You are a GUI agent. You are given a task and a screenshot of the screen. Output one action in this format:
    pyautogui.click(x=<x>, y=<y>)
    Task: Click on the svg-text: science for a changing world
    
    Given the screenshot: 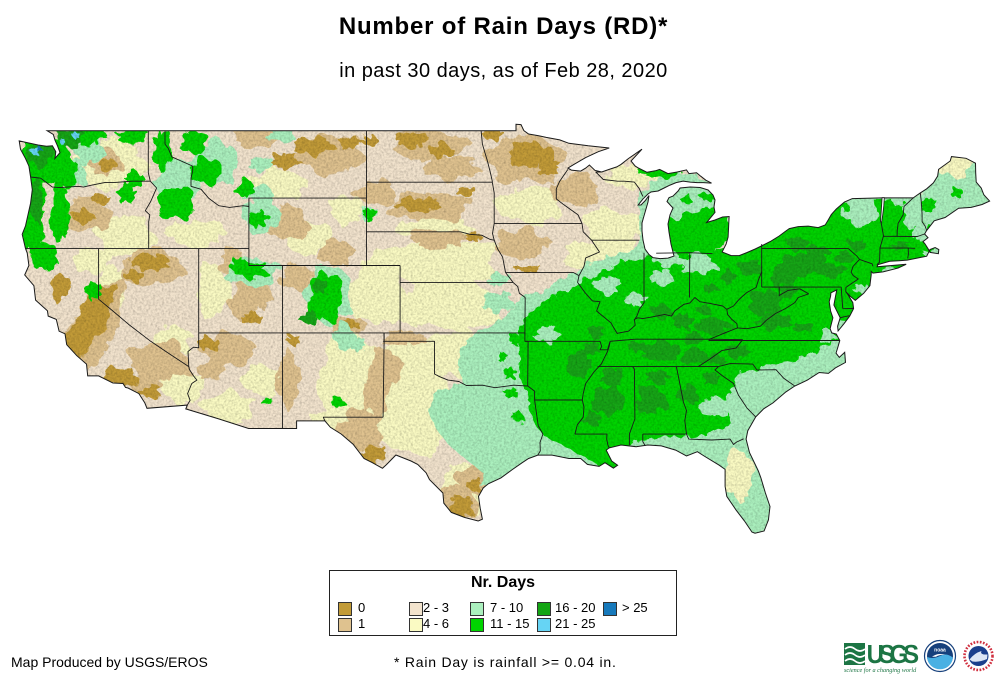 What is the action you would take?
    pyautogui.click(x=880, y=670)
    